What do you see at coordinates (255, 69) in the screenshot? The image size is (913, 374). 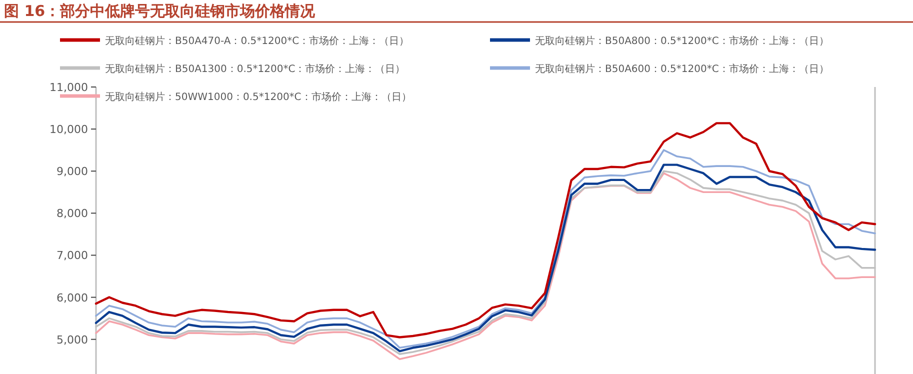 I see `legend-label: 无取向硅钢片：B50A1300：0.5*1200*C：市场价：上海：（日）` at bounding box center [255, 69].